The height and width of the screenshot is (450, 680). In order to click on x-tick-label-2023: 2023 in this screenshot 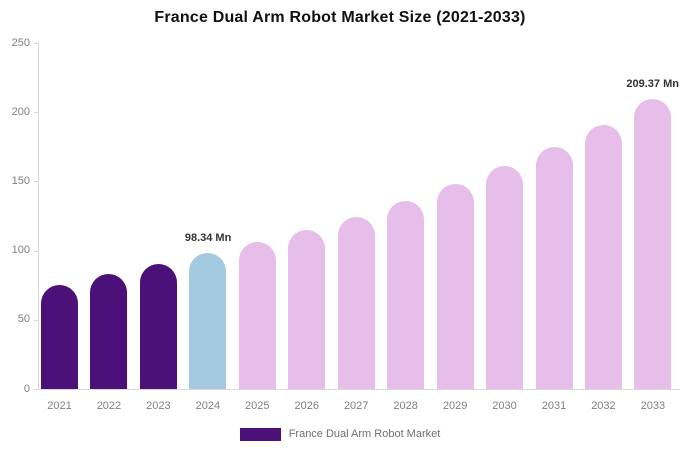, I will do `click(158, 406)`.